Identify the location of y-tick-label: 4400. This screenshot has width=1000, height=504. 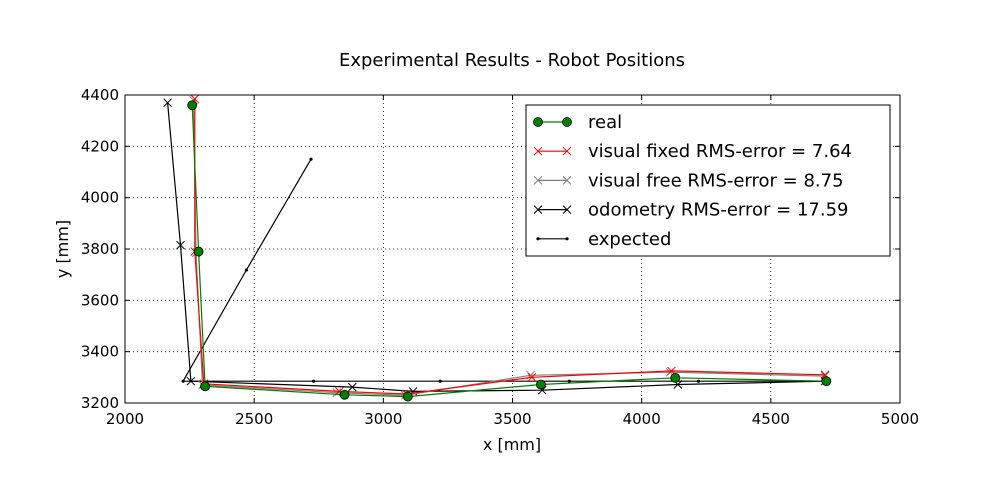
(100, 95).